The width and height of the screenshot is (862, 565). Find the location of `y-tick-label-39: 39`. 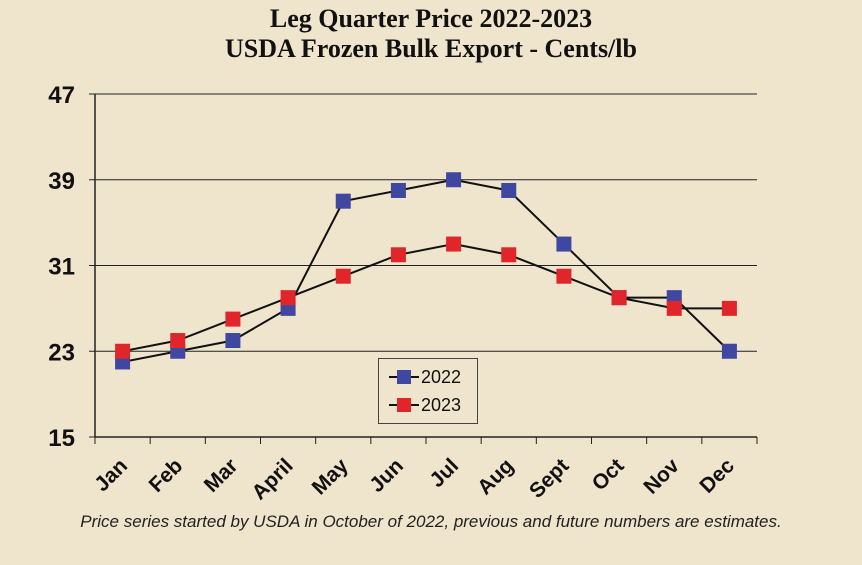

y-tick-label-39: 39 is located at coordinates (61, 181).